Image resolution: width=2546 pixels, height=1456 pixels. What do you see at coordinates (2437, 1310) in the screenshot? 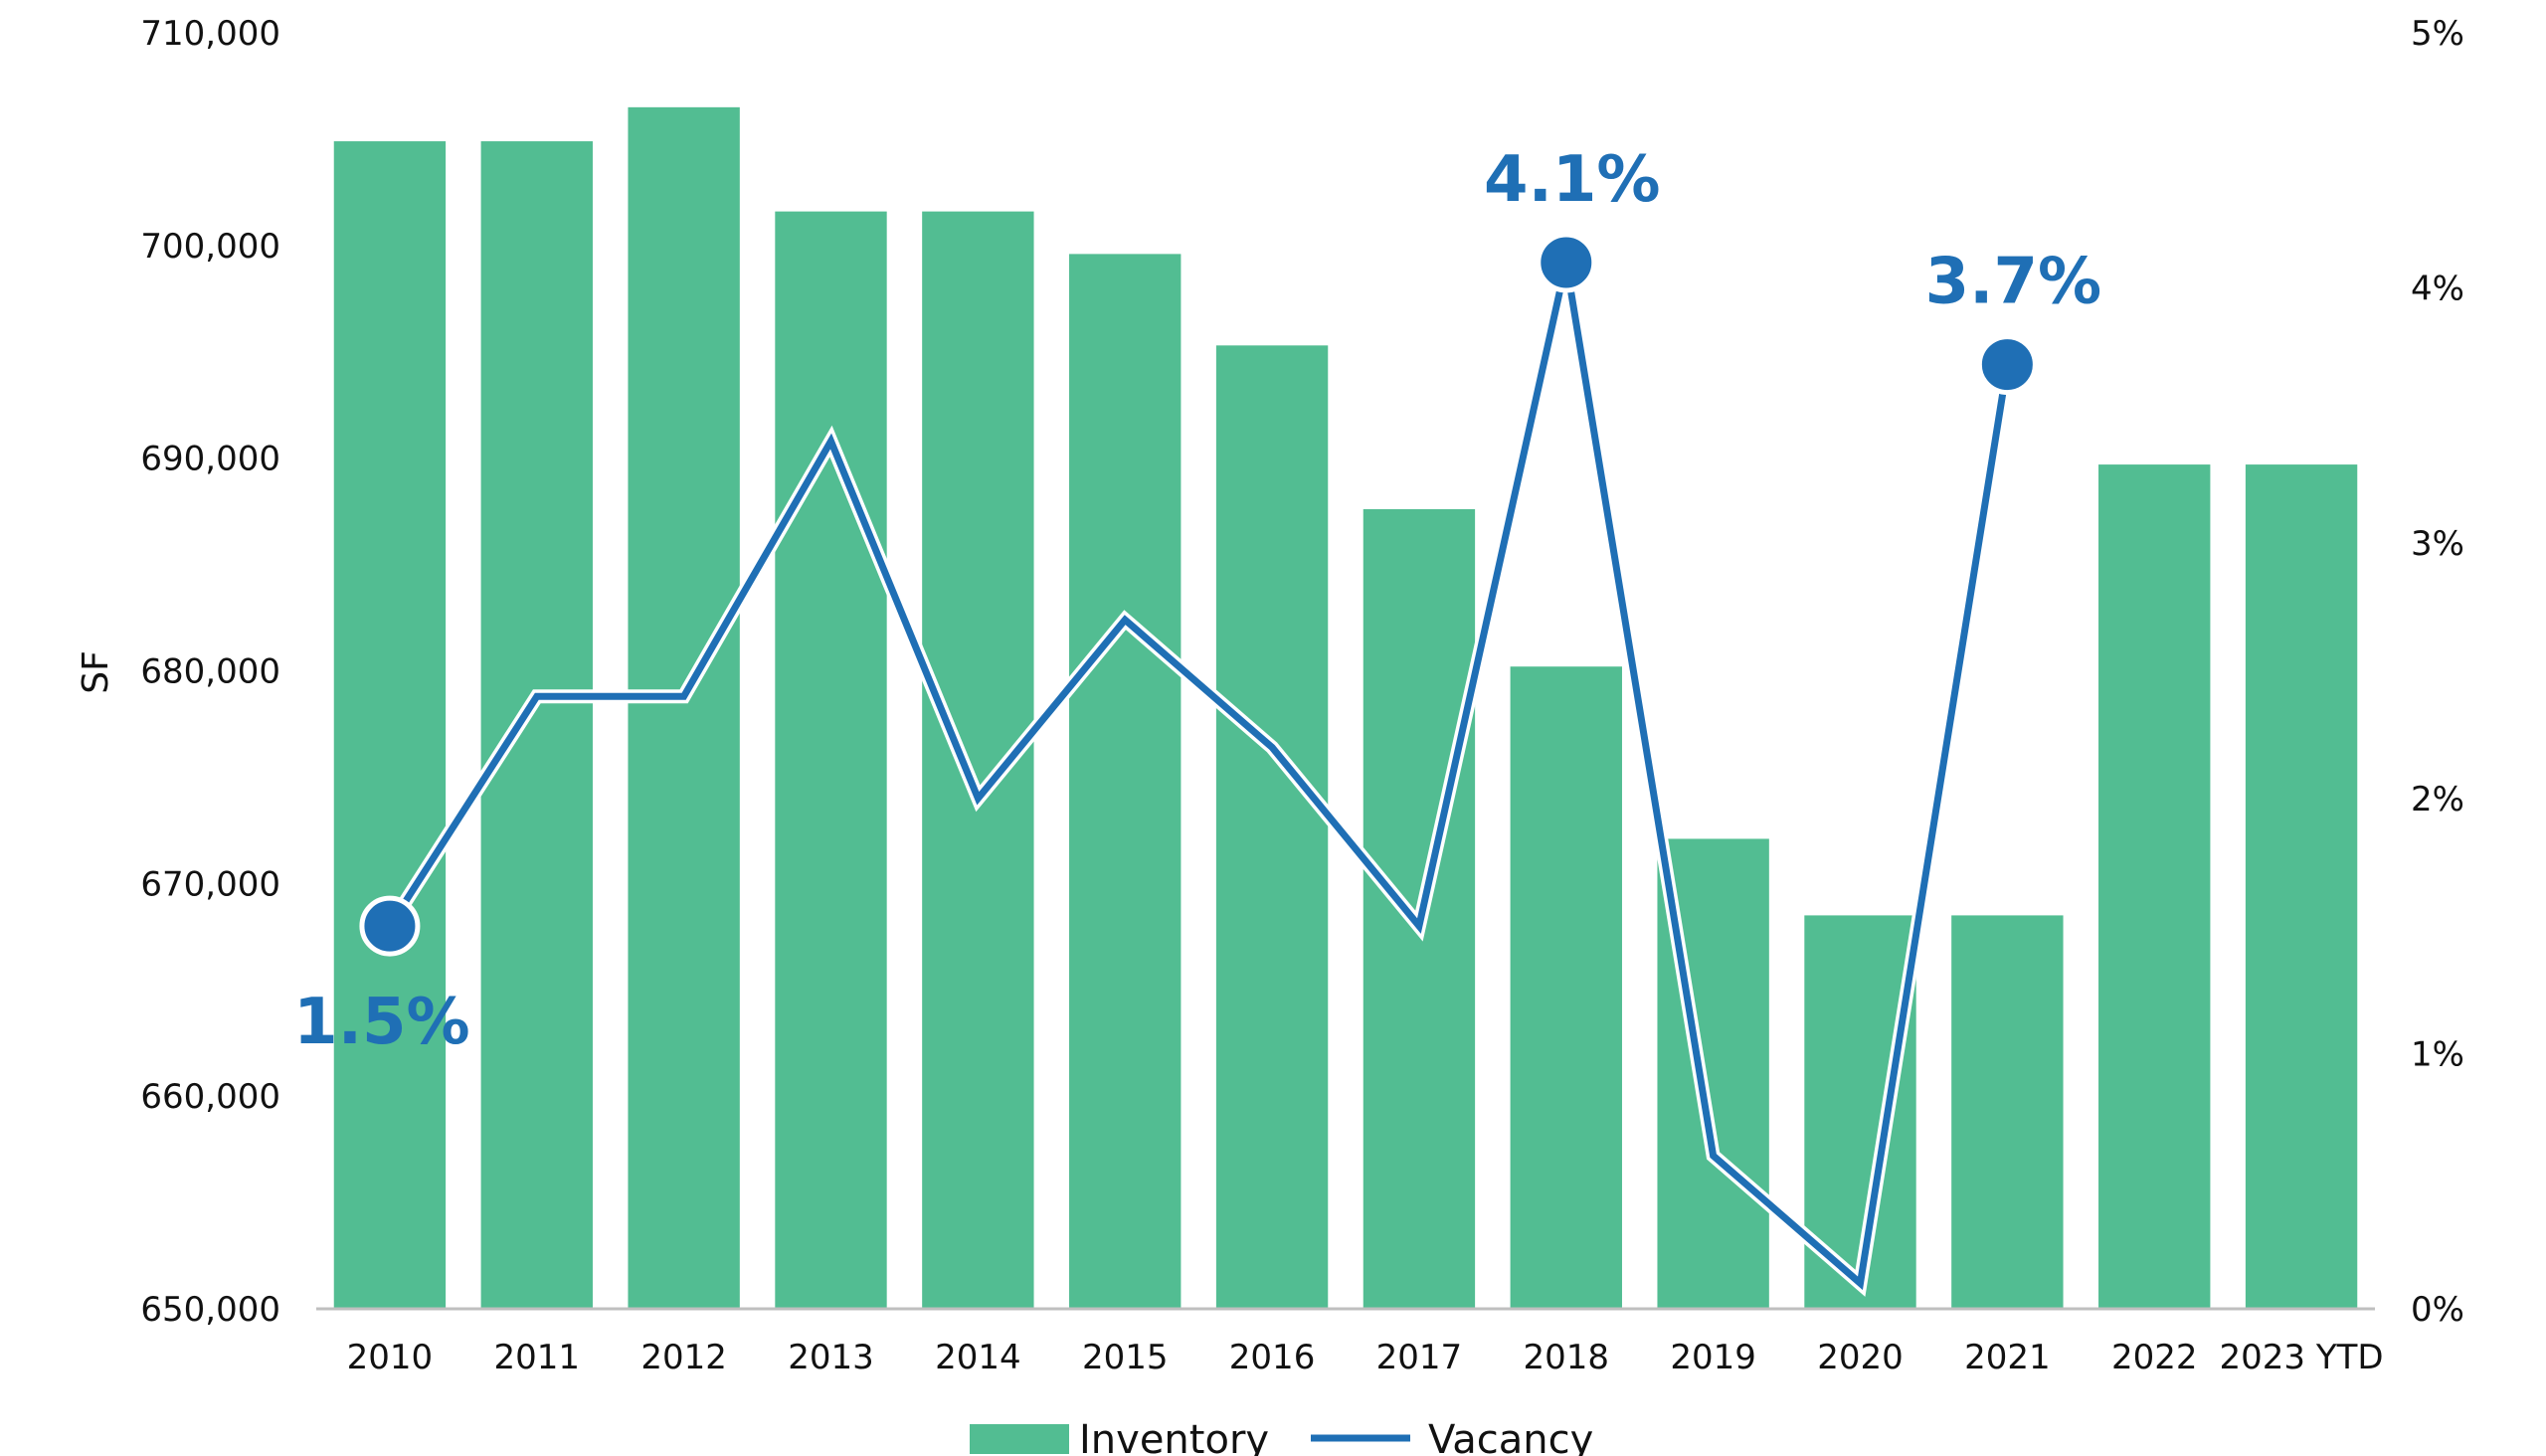
I see `y-right-tick-label: 0%` at bounding box center [2437, 1310].